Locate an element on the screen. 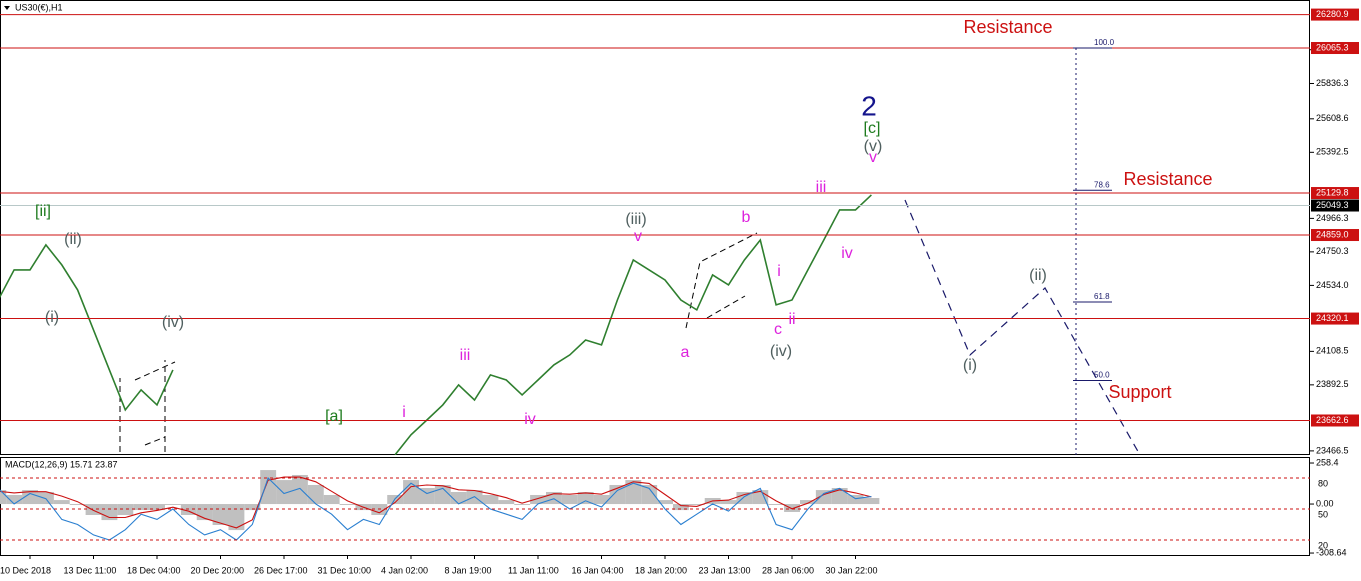 The height and width of the screenshot is (581, 1361). level-label: 26280.9 is located at coordinates (1332, 14).